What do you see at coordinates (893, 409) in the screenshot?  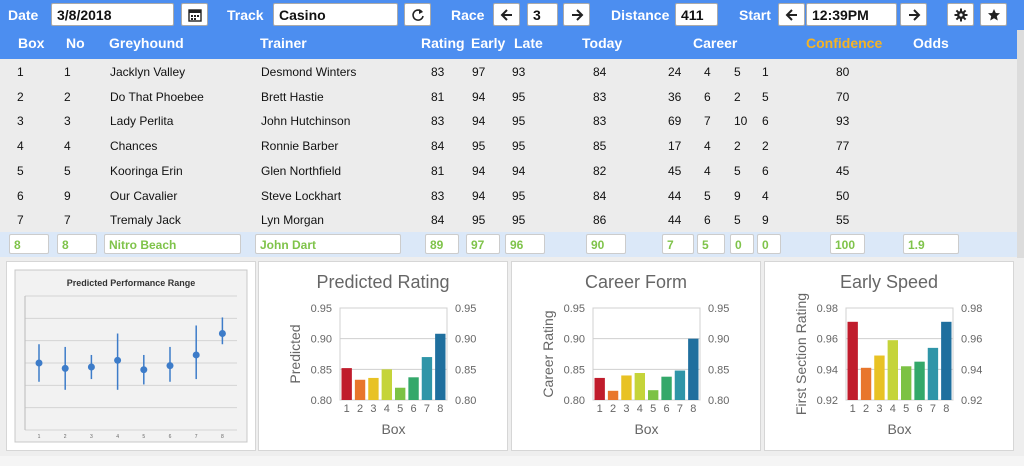 I see `x-tick-label: 4` at bounding box center [893, 409].